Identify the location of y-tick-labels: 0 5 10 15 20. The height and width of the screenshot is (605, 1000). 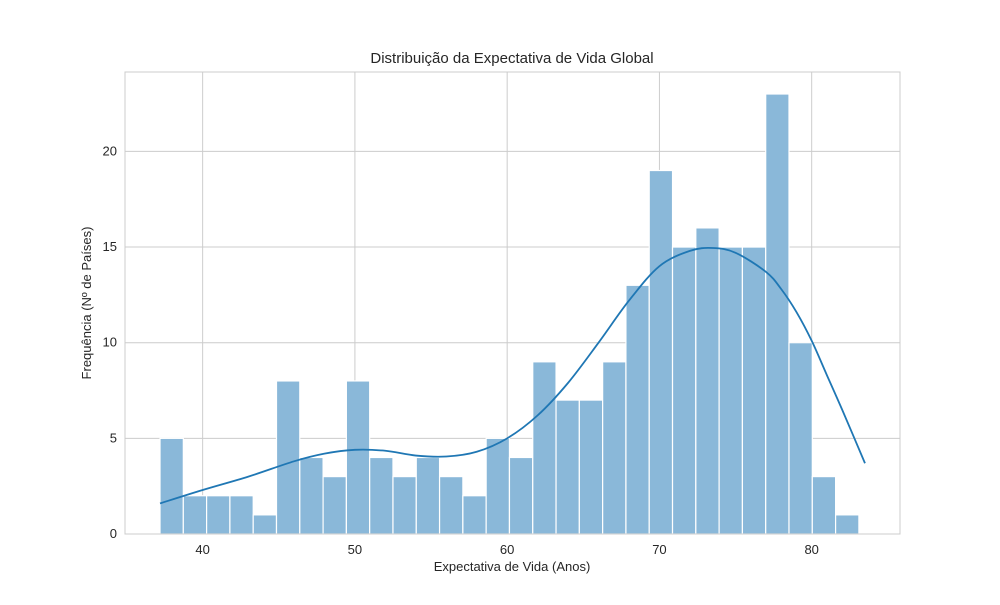
(110, 342).